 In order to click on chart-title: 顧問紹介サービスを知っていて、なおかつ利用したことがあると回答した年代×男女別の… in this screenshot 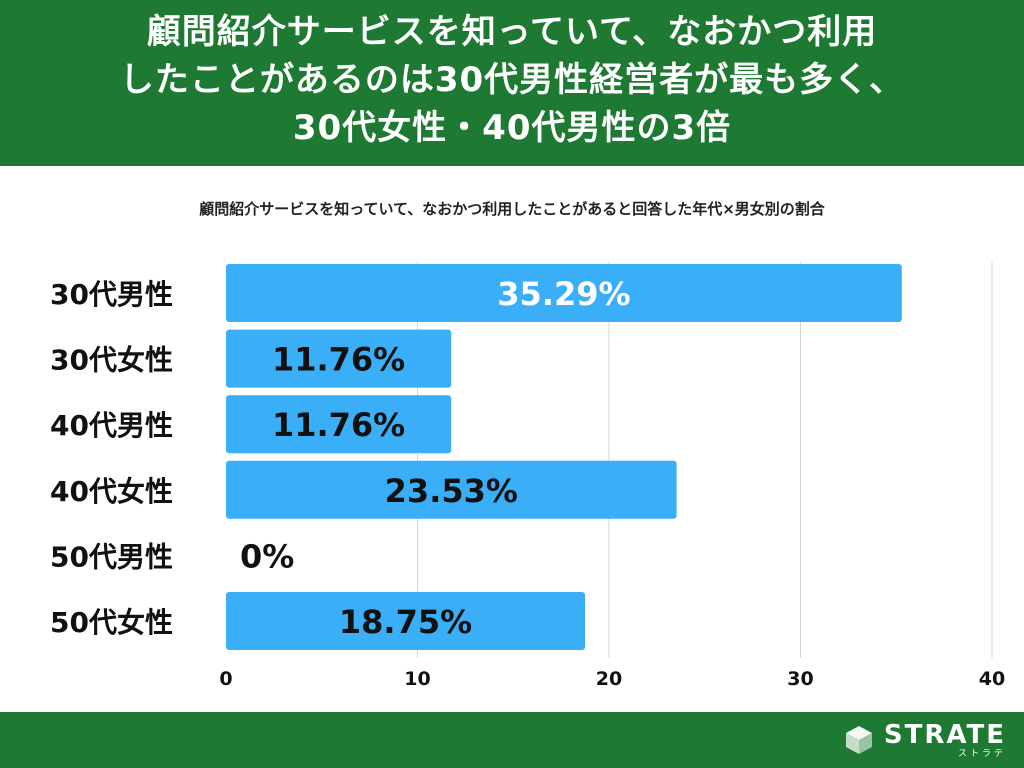, I will do `click(512, 209)`.